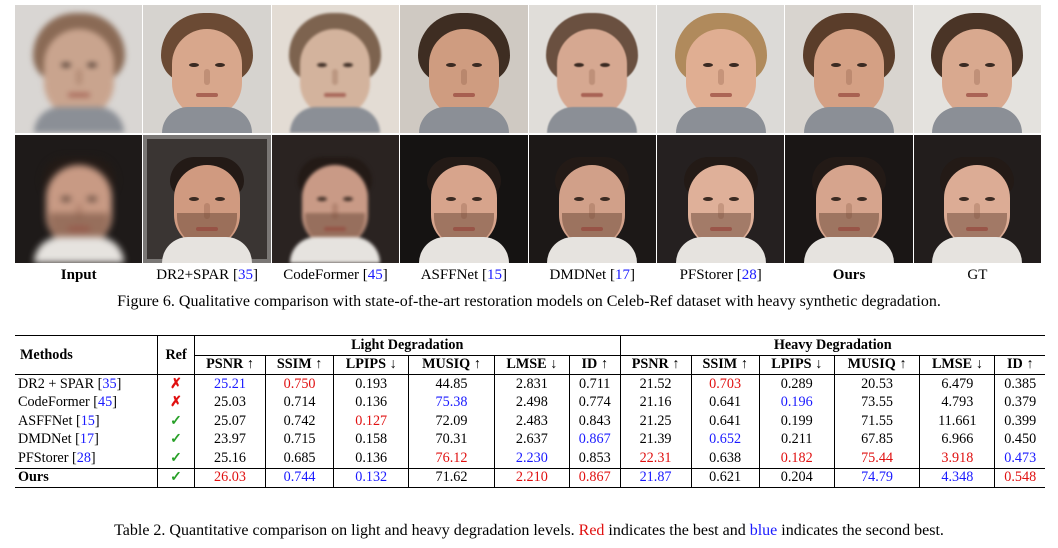 The image size is (1058, 548). What do you see at coordinates (78, 275) in the screenshot?
I see `column-label-input: Input` at bounding box center [78, 275].